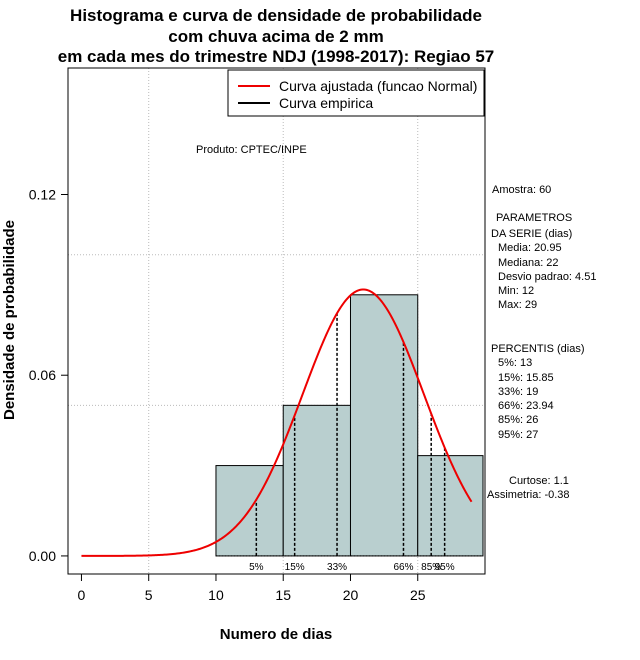  What do you see at coordinates (418, 595) in the screenshot?
I see `x-tick-label: 25` at bounding box center [418, 595].